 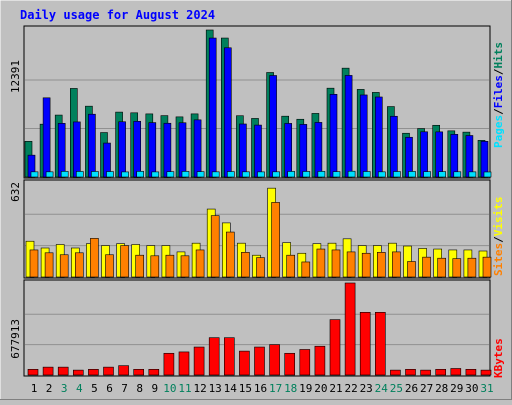 What do you see at coordinates (117, 15) in the screenshot?
I see `chart-title: Daily usage for August 2024` at bounding box center [117, 15].